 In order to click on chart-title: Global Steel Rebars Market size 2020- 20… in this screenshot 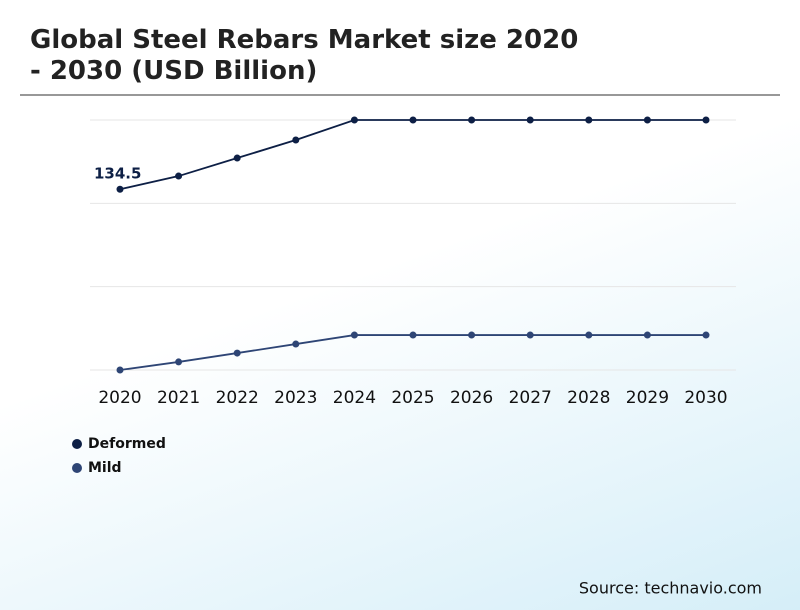, I will do `click(304, 55)`.